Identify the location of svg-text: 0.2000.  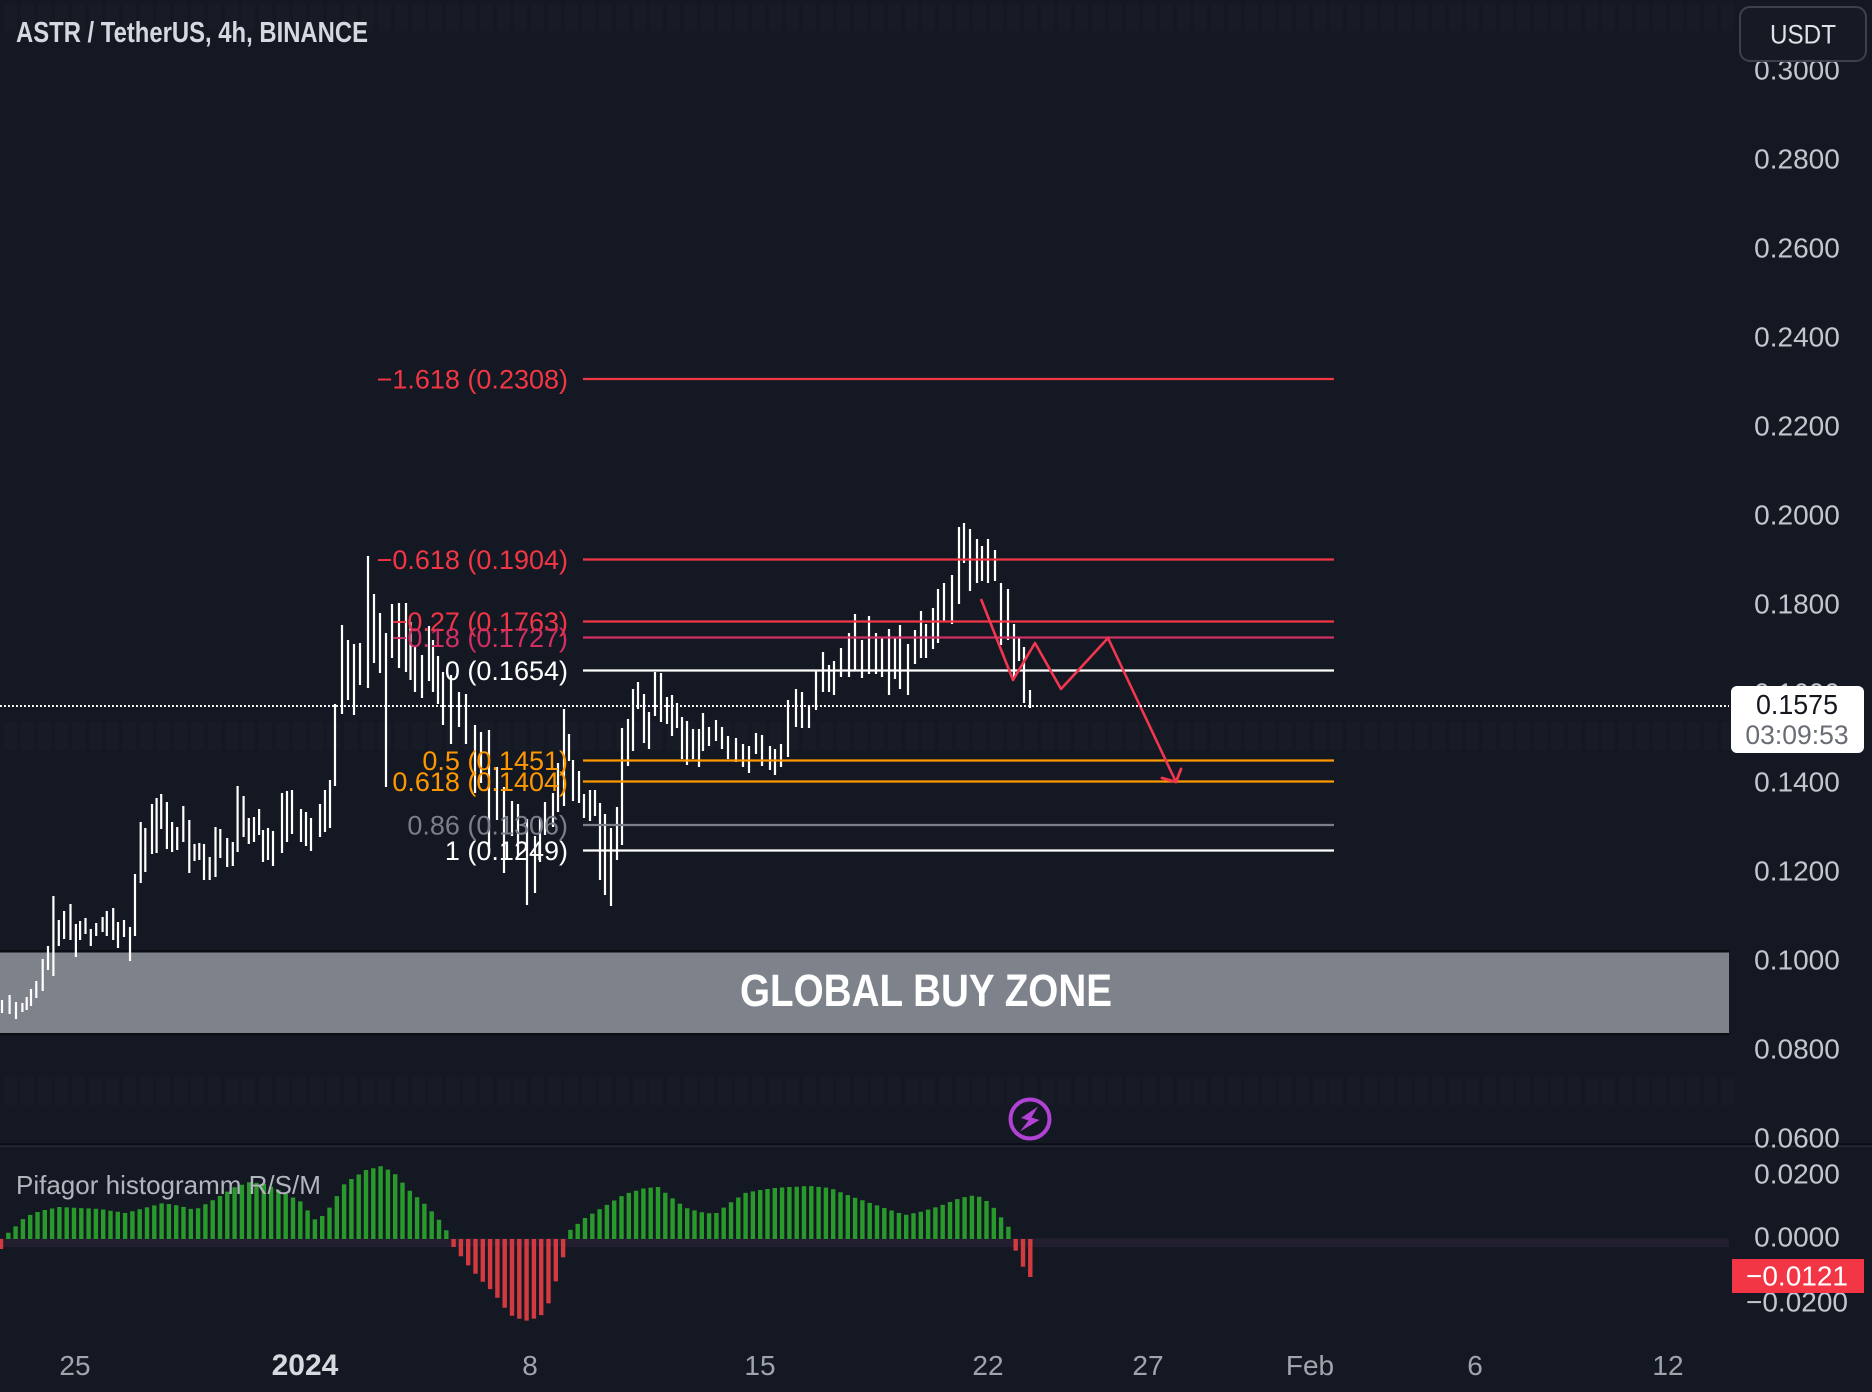
(1797, 515).